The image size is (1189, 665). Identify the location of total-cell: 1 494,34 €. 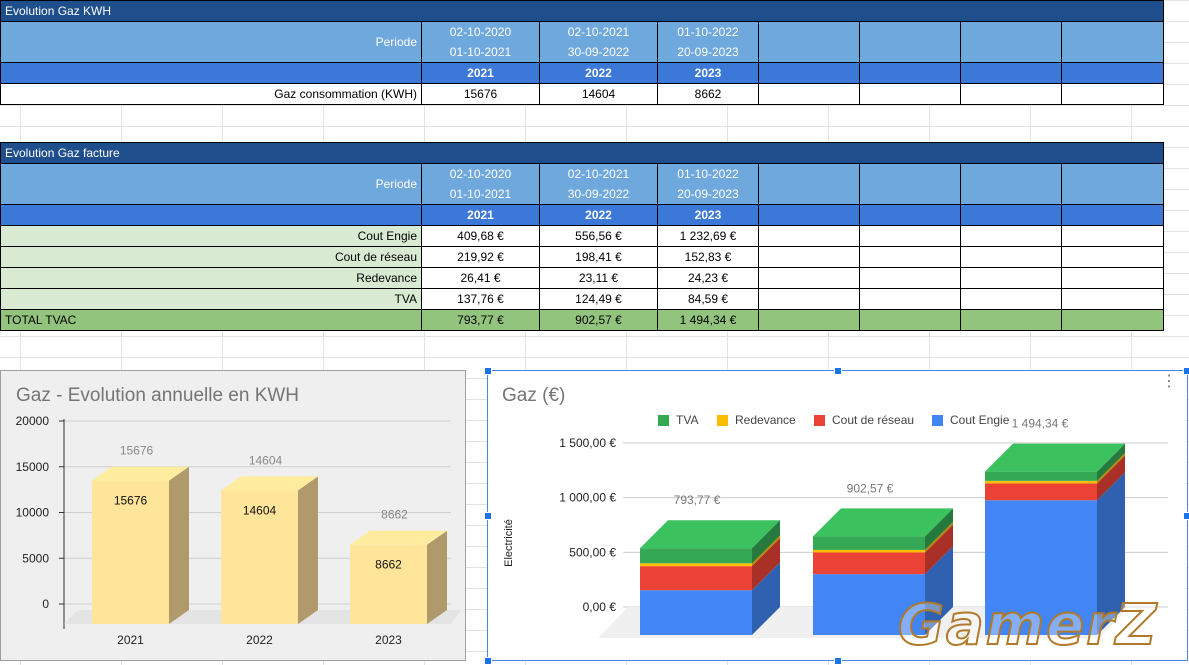
(708, 320).